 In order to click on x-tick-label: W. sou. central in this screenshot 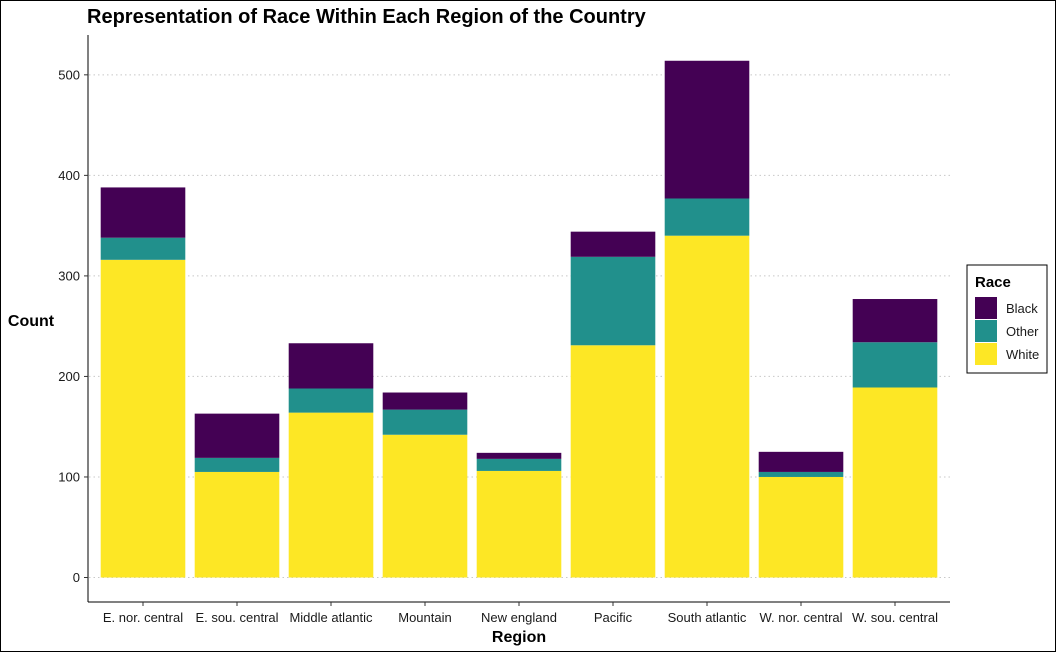, I will do `click(895, 617)`.